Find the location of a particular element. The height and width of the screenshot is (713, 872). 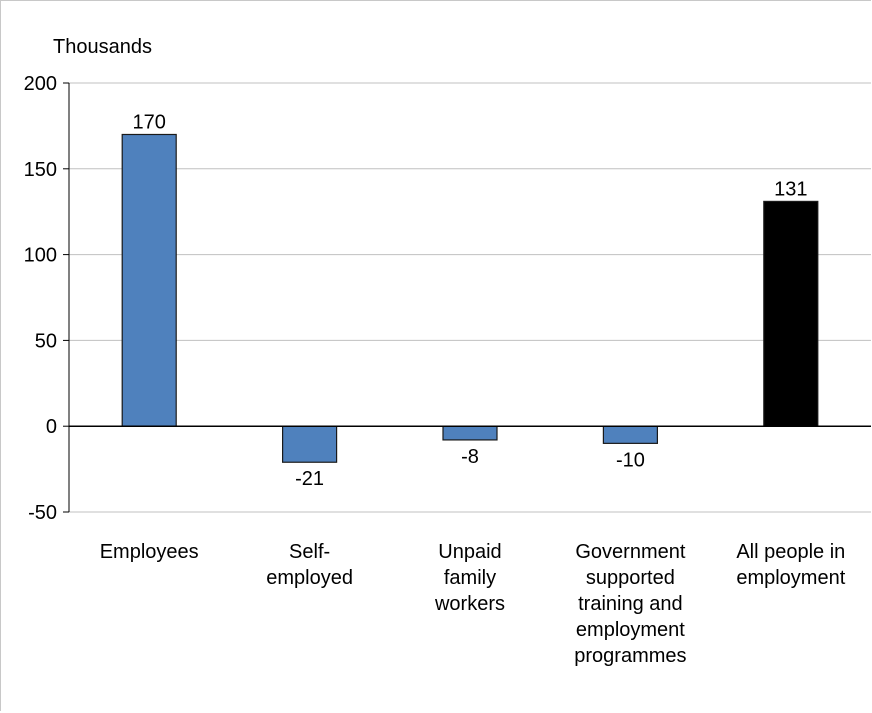

data-label: -10 is located at coordinates (630, 460).